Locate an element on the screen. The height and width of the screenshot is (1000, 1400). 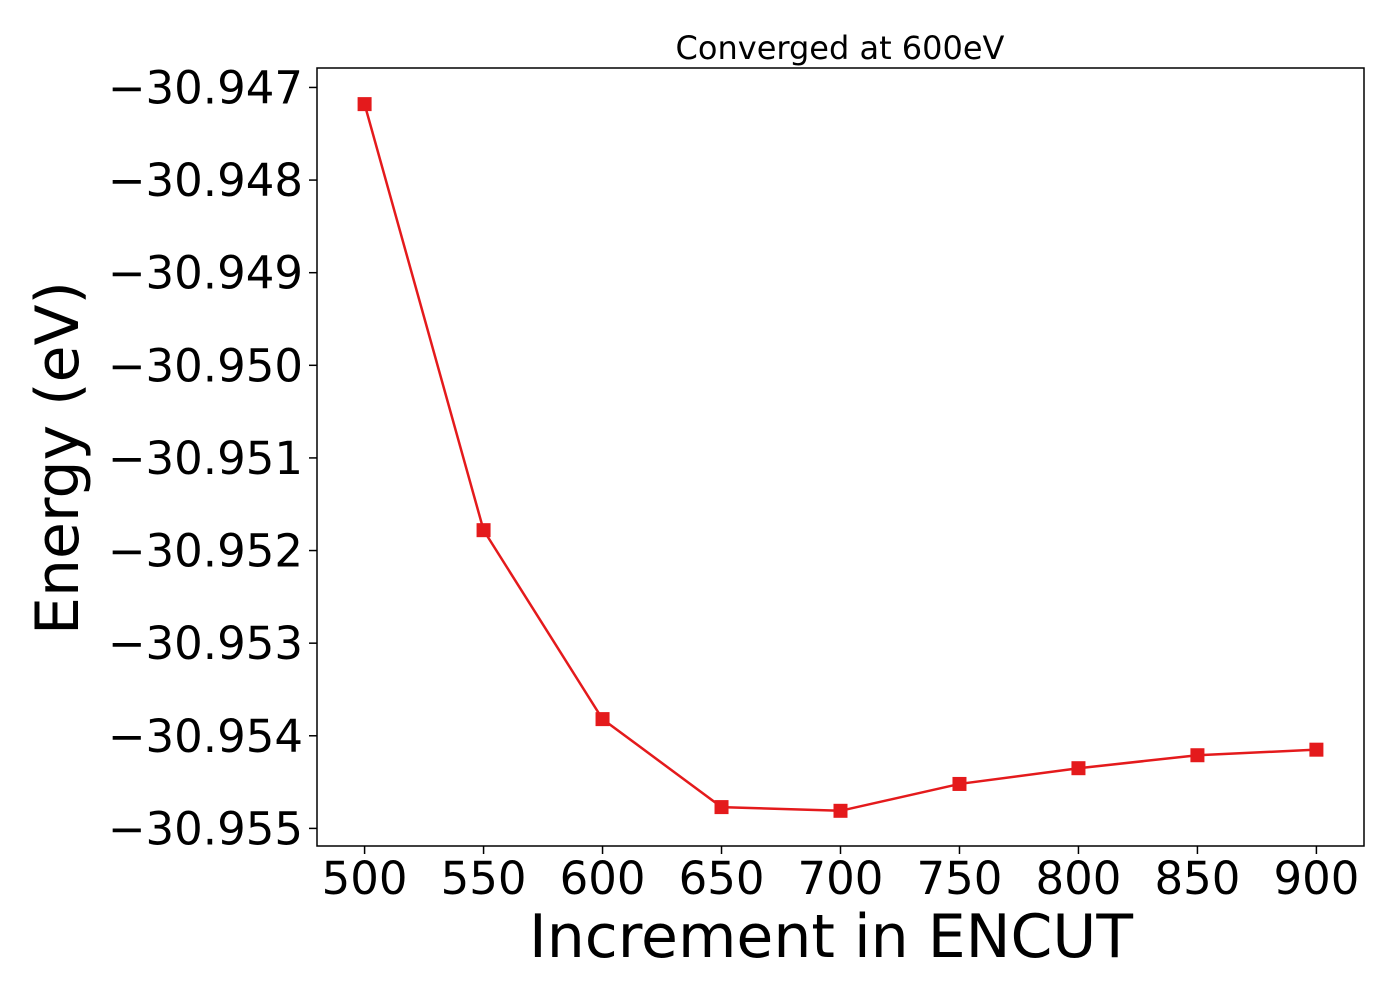
y-tick-label: −30.955 is located at coordinates (205, 828).